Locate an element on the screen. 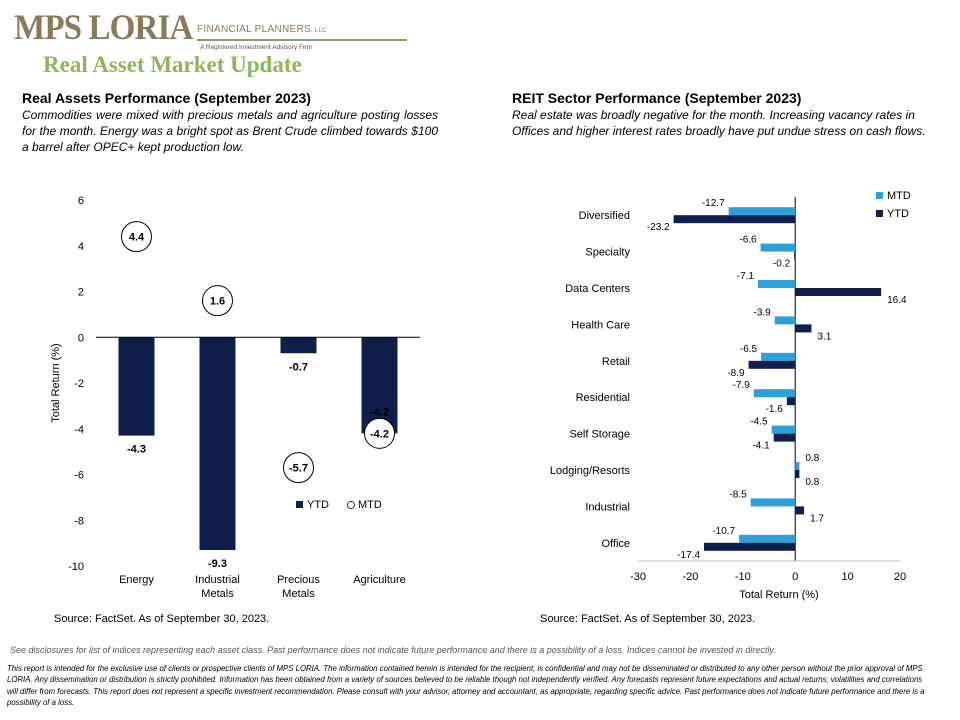 The width and height of the screenshot is (960, 720). data-label-mtd: -7.9 is located at coordinates (742, 385).